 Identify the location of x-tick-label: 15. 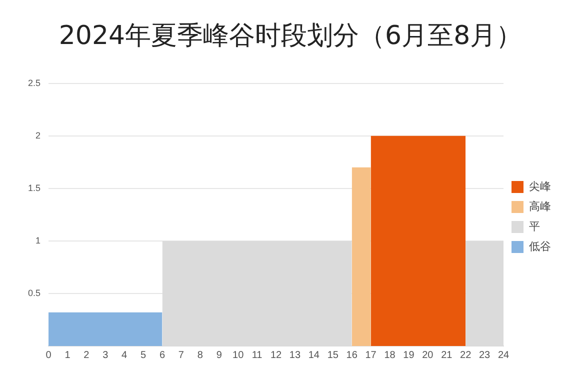
(333, 355).